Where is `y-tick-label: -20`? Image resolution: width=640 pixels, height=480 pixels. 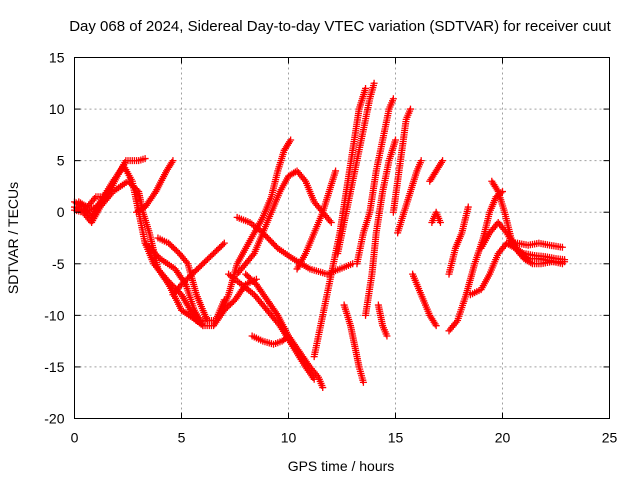 y-tick-label: -20 is located at coordinates (54, 419).